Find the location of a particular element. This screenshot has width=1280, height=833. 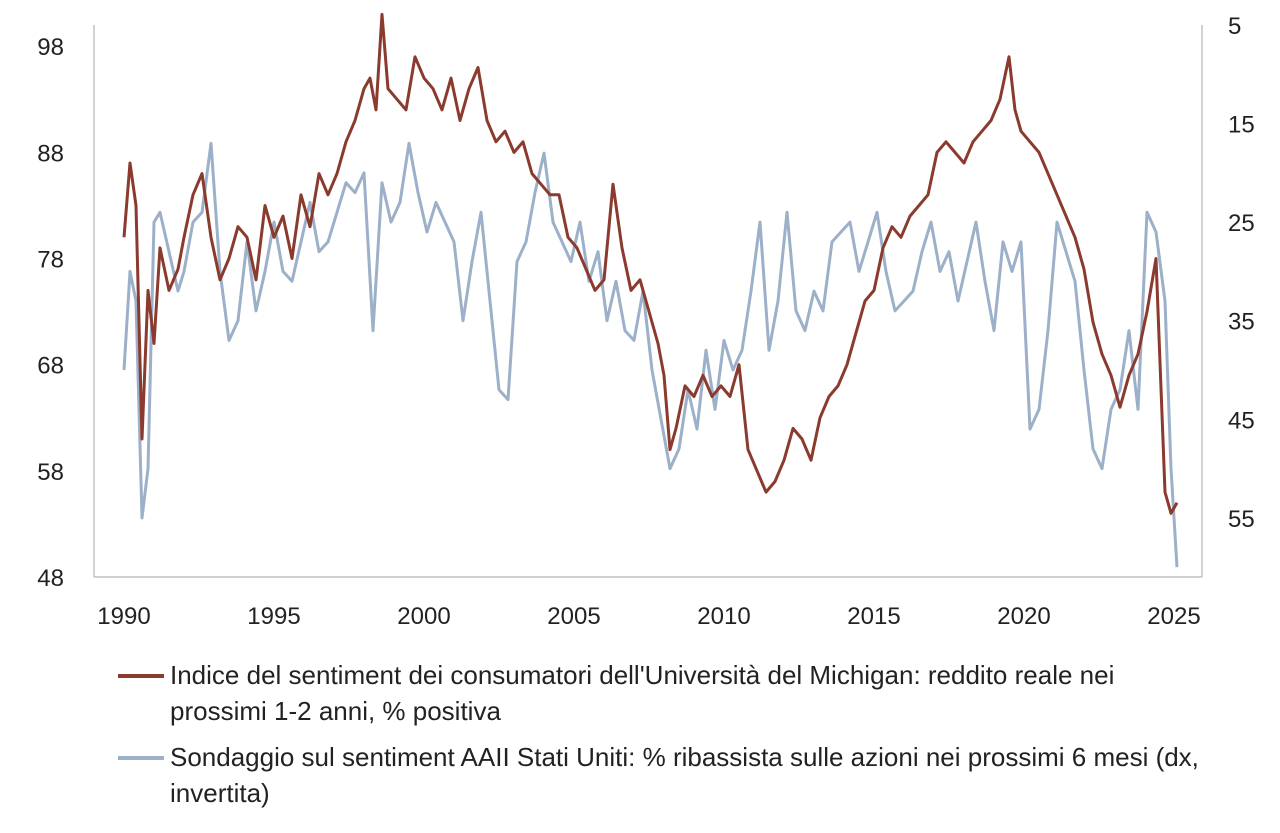

x-tick-label: 2000 is located at coordinates (423, 616).